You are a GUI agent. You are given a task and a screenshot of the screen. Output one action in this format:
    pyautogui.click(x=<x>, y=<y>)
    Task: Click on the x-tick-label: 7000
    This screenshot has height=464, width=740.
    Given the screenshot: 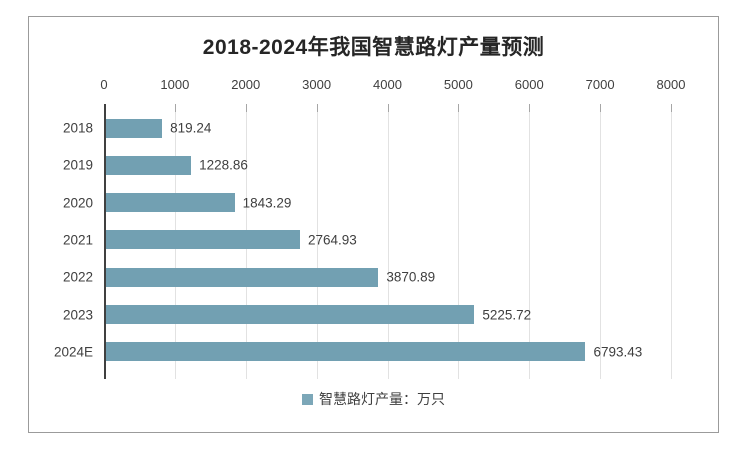 What is the action you would take?
    pyautogui.click(x=600, y=84)
    